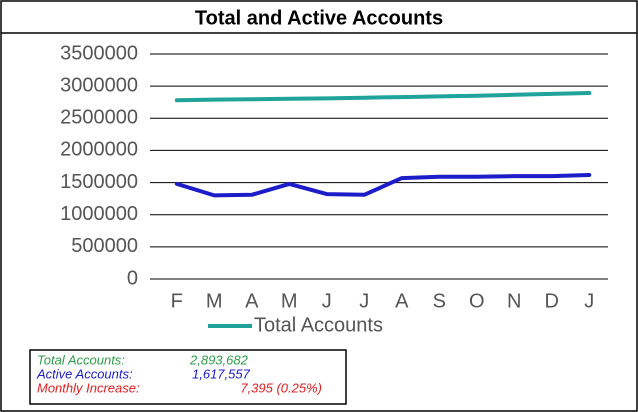  I want to click on annotation-value: 1,617,557, so click(221, 373).